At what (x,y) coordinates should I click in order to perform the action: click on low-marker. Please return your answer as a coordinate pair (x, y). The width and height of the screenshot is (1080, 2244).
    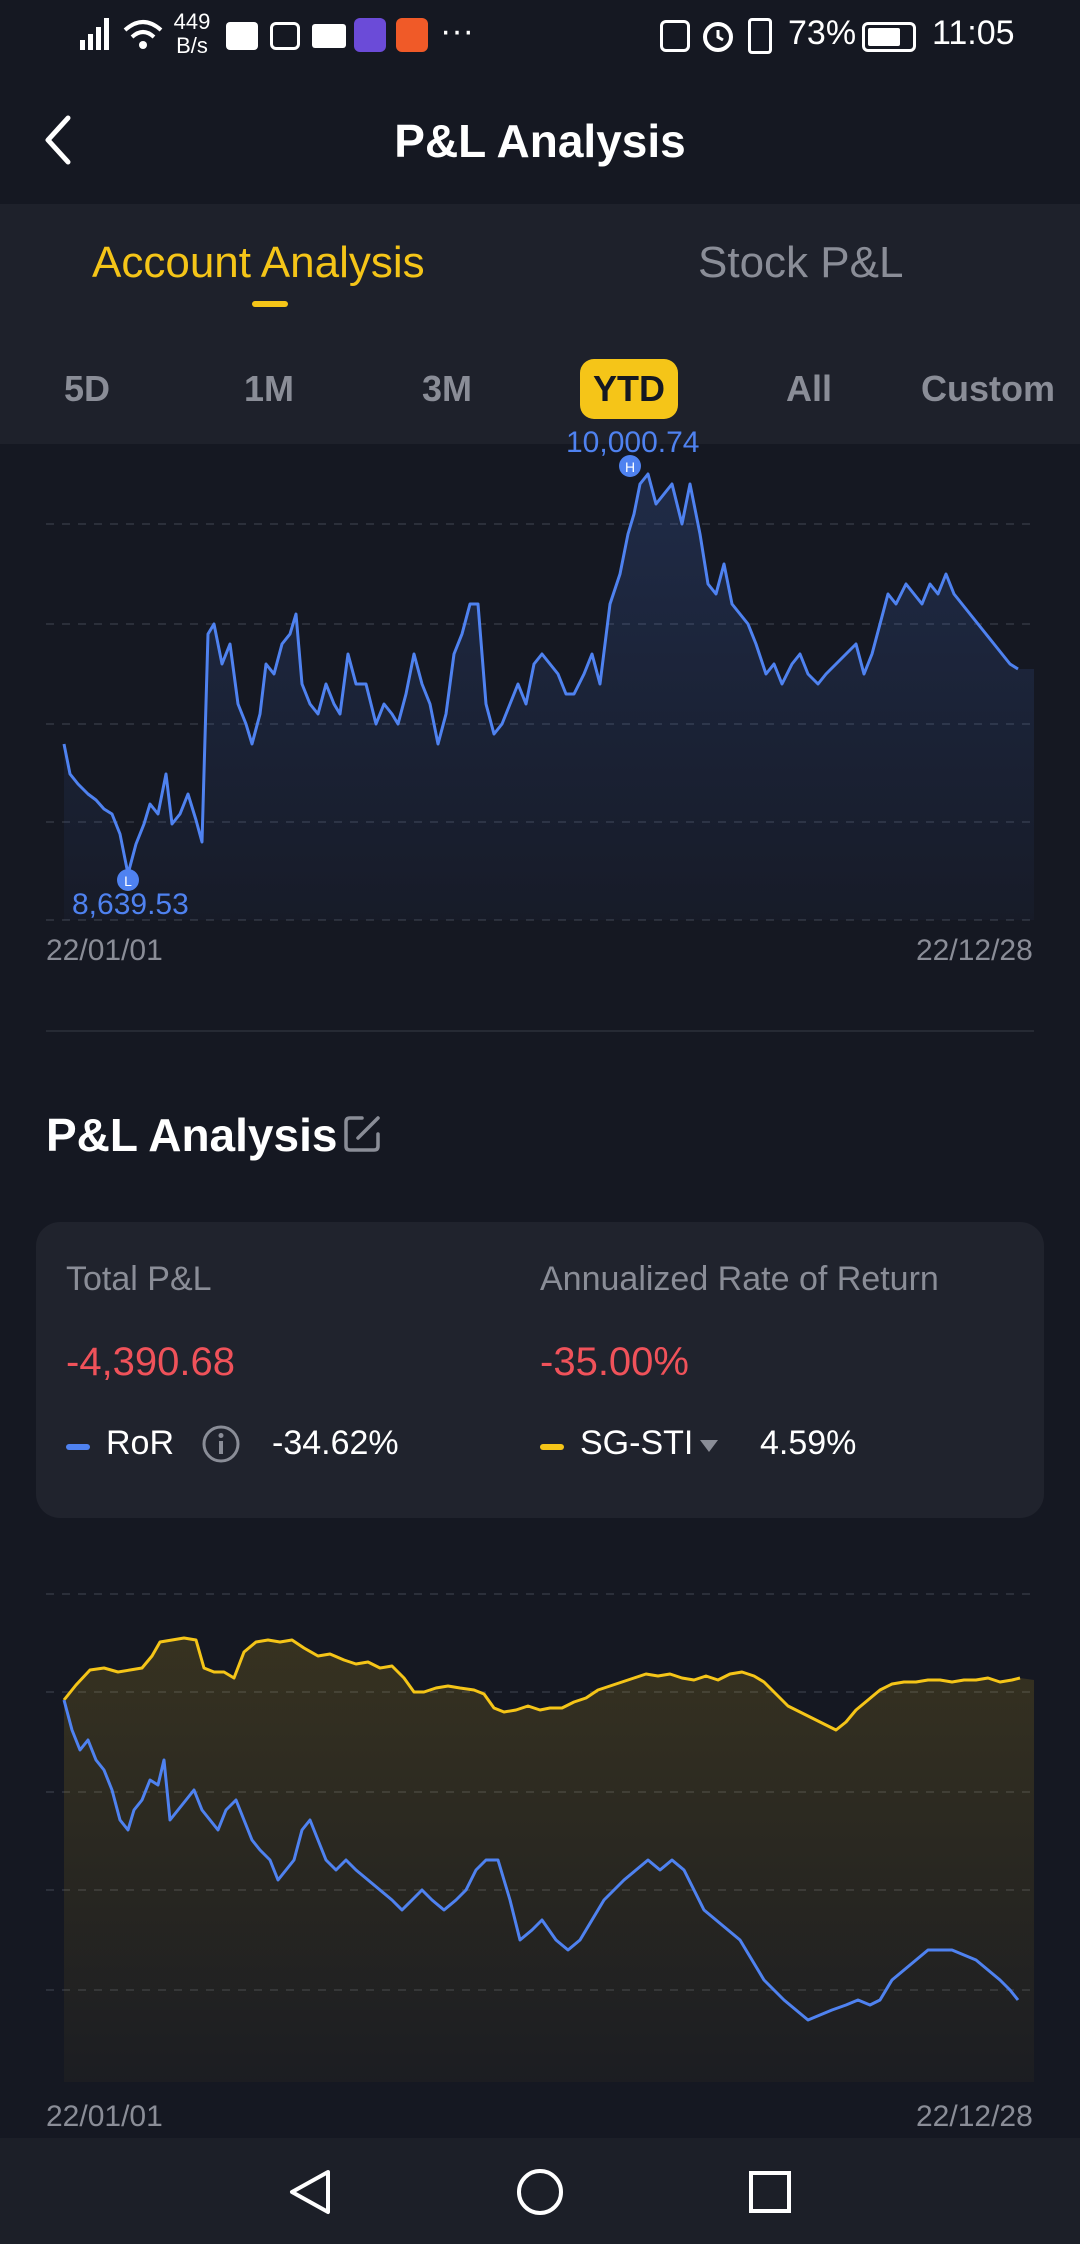
    Looking at the image, I should click on (128, 880).